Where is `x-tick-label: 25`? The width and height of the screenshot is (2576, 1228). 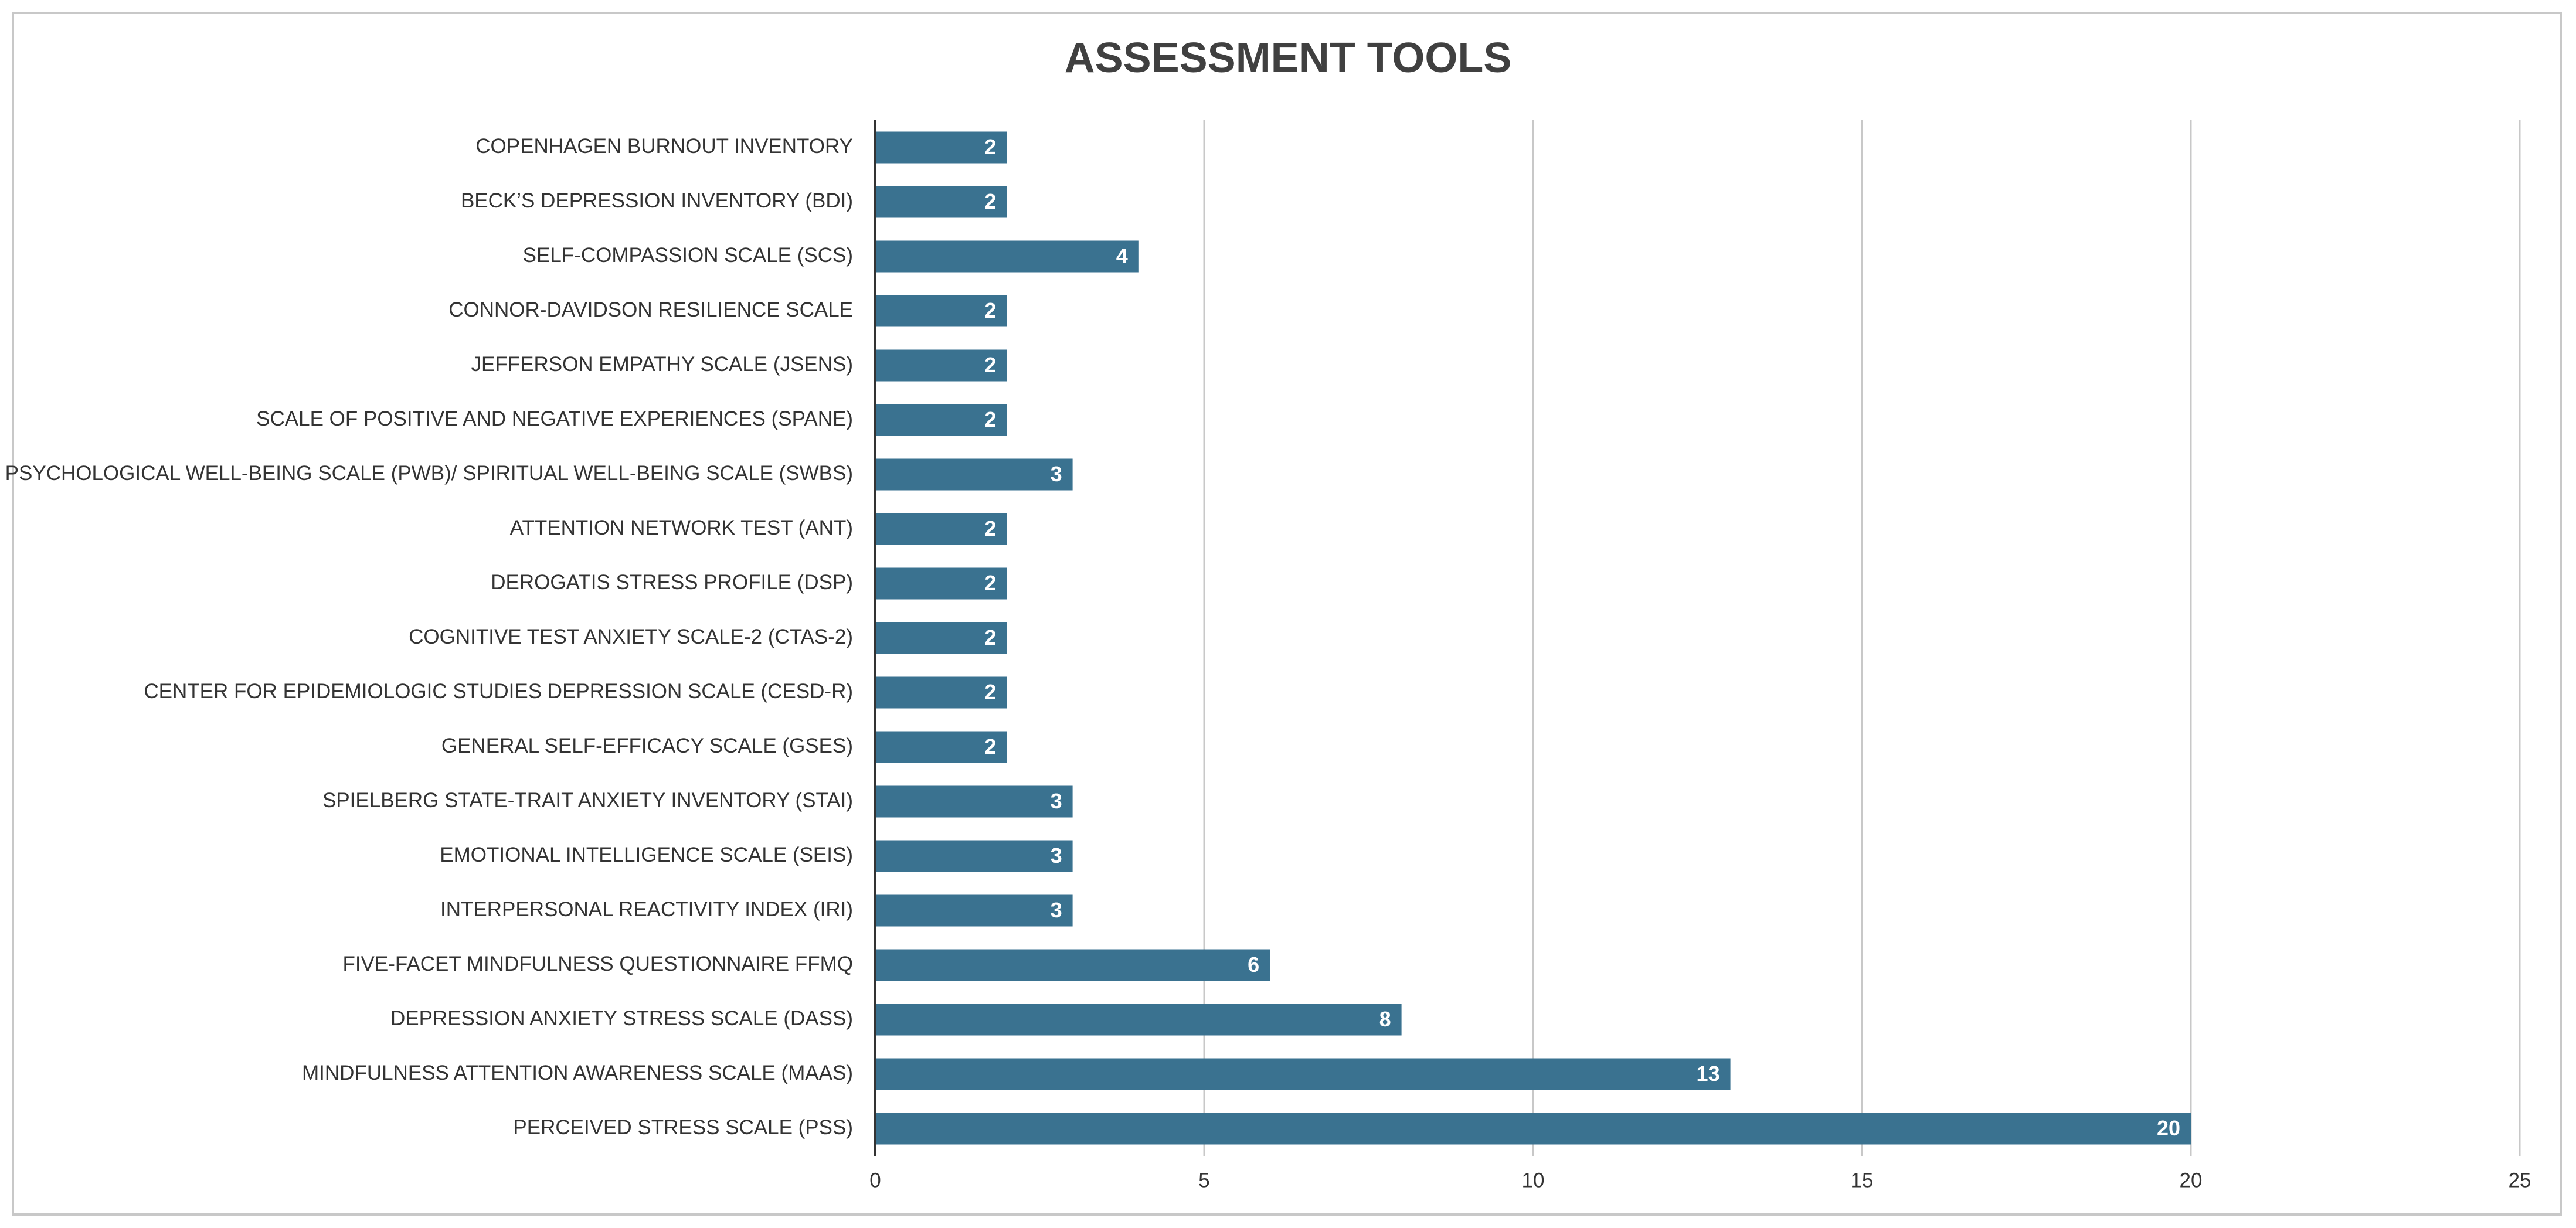
x-tick-label: 25 is located at coordinates (2520, 1180).